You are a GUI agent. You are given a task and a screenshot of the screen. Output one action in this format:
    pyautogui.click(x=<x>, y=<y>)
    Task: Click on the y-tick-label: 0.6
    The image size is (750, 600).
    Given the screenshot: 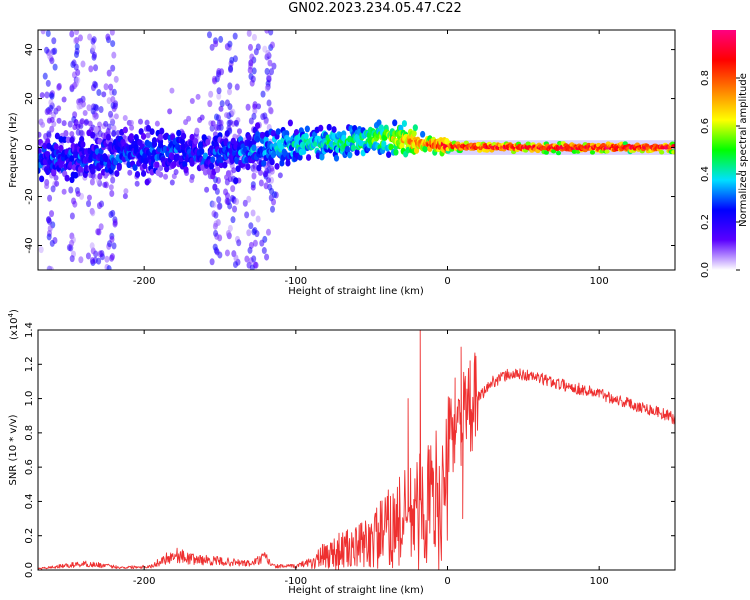 What is the action you would take?
    pyautogui.click(x=29, y=467)
    